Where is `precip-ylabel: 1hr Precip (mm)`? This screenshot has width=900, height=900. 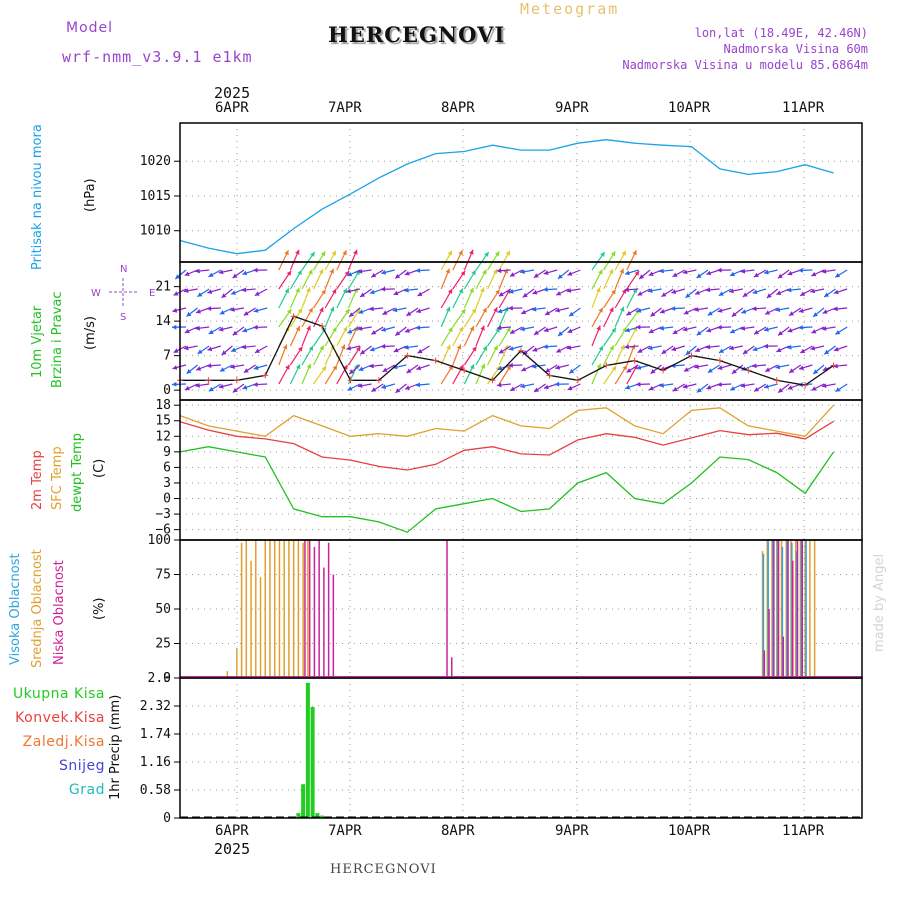 precip-ylabel: 1hr Precip (mm) is located at coordinates (115, 747).